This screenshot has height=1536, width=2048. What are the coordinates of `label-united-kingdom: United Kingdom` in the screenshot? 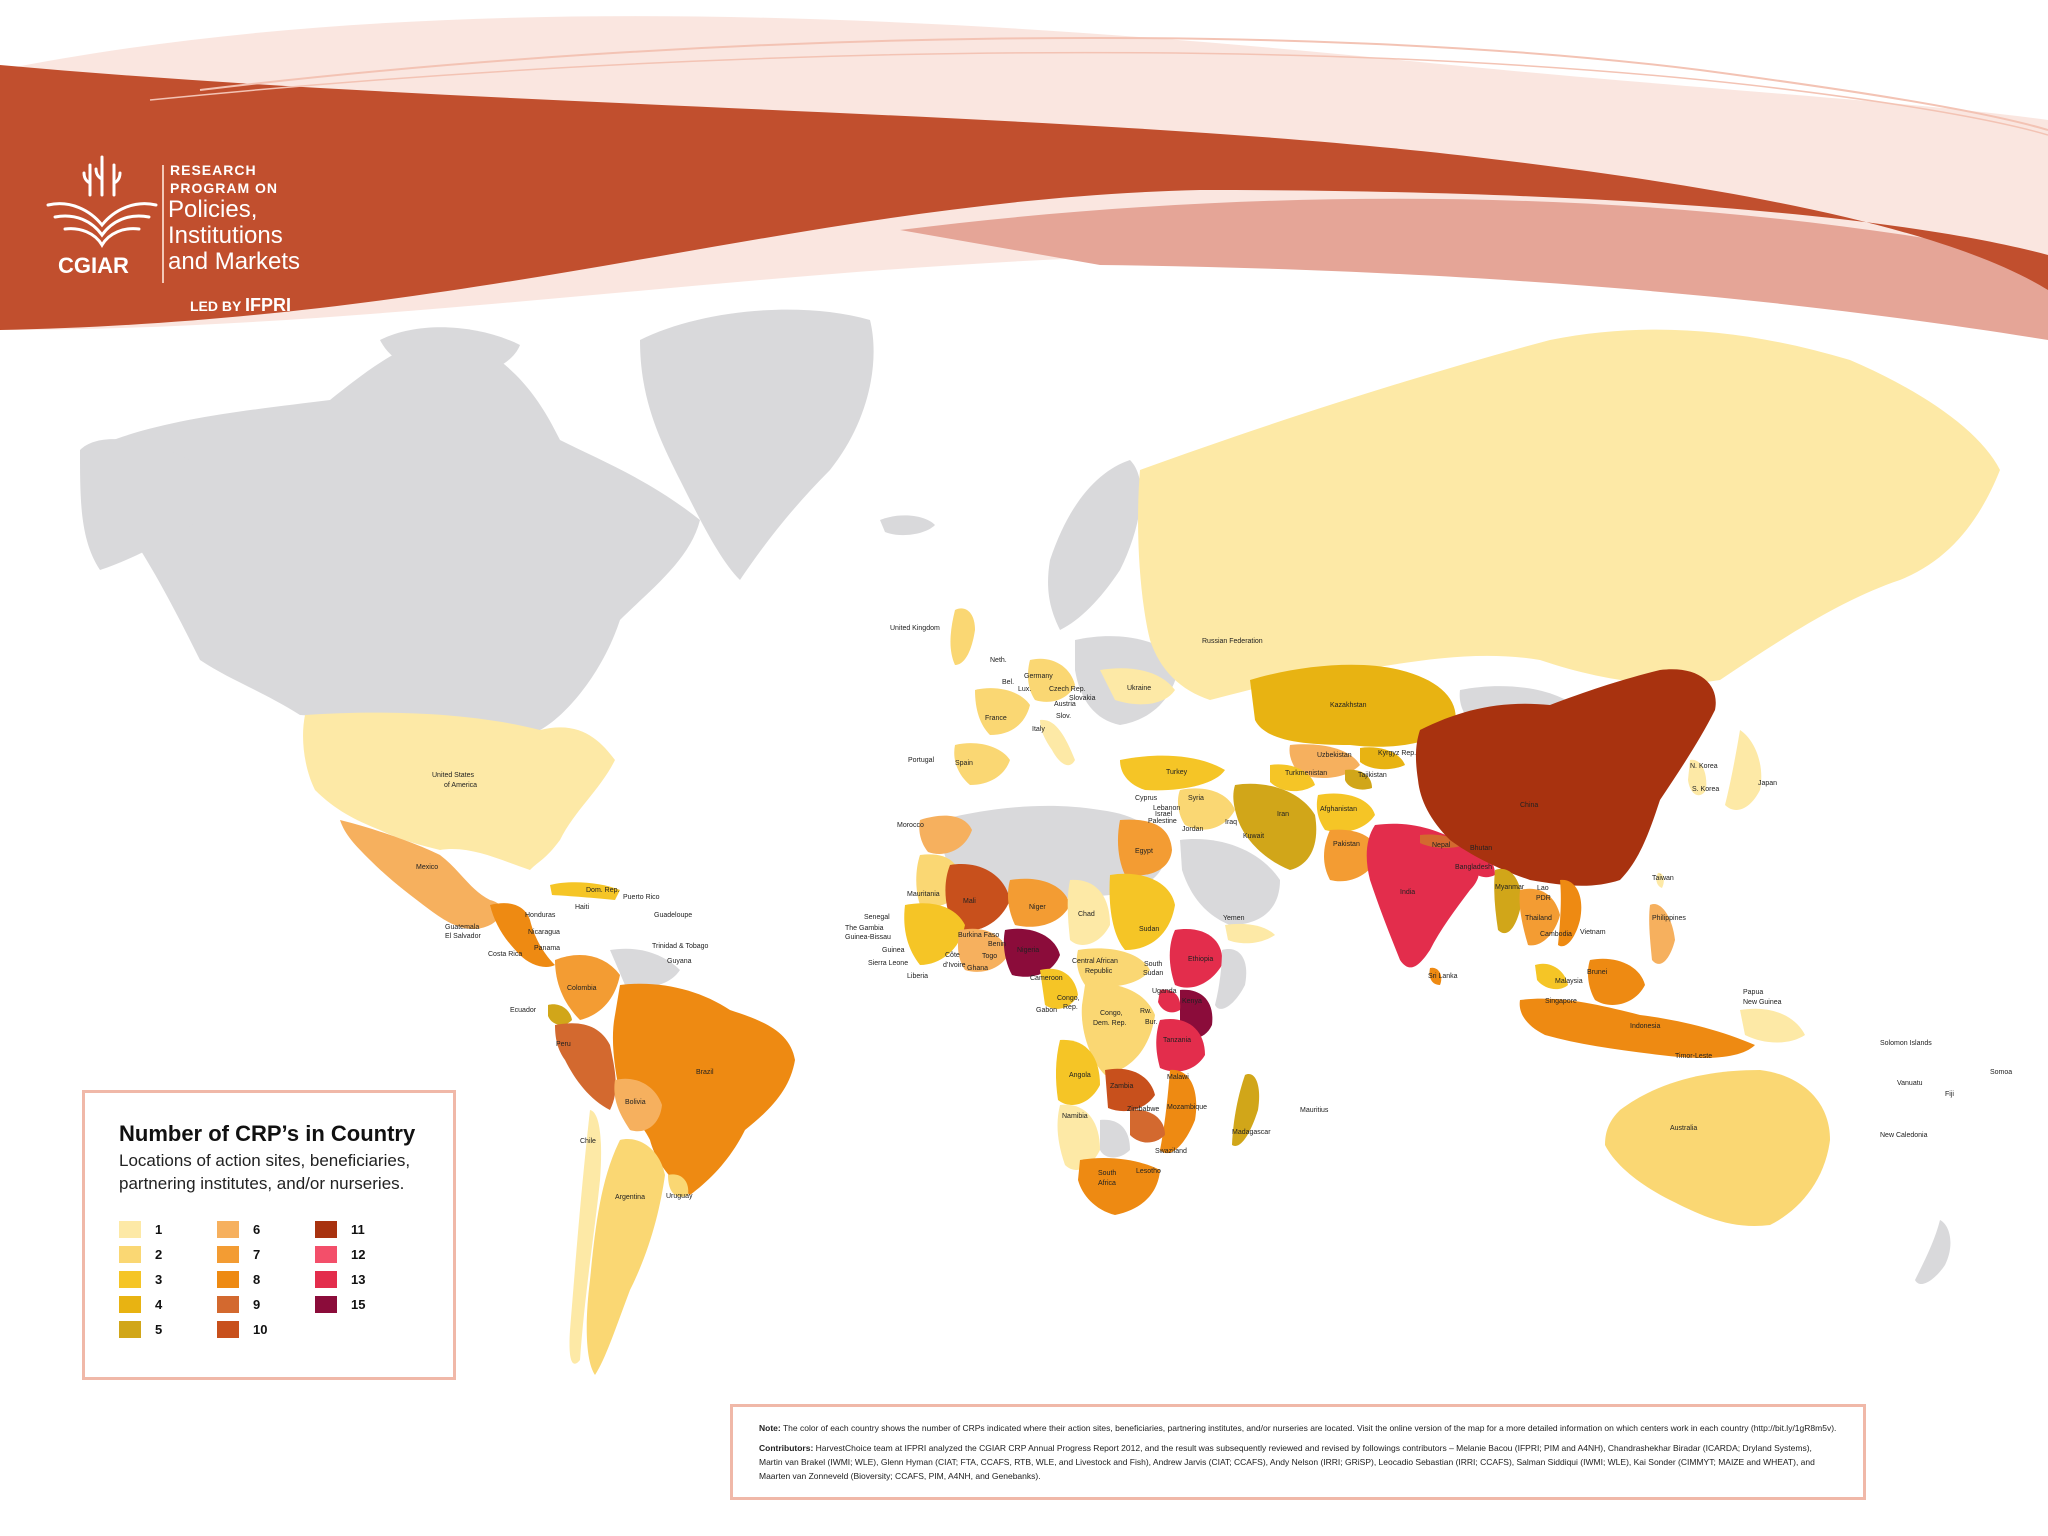 It's located at (915, 628).